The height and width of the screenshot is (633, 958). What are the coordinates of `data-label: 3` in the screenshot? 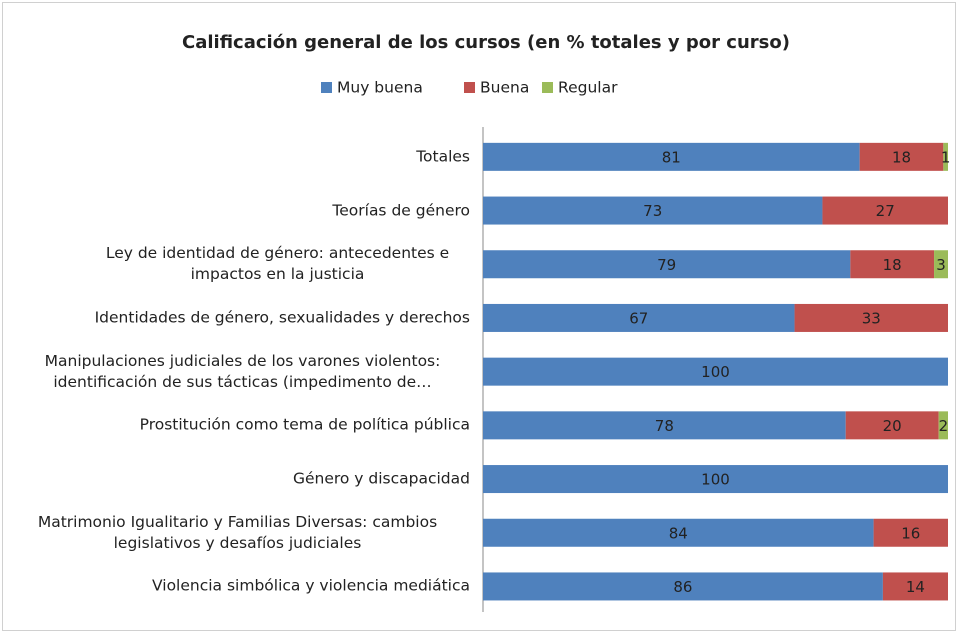 It's located at (941, 265).